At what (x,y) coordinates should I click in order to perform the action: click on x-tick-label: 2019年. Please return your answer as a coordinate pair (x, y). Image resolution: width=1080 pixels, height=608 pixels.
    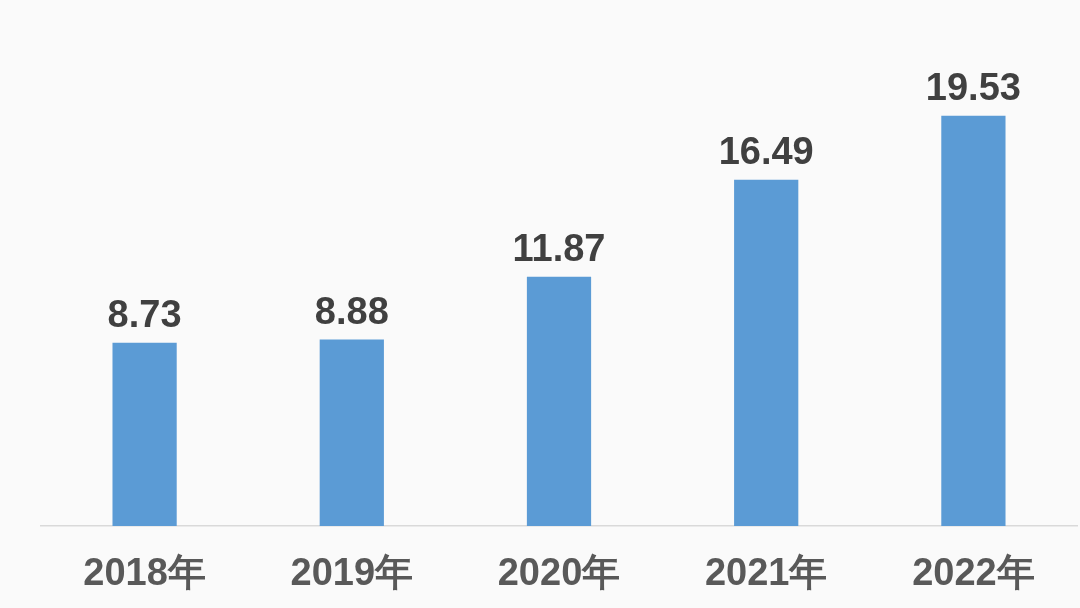
    Looking at the image, I should click on (352, 572).